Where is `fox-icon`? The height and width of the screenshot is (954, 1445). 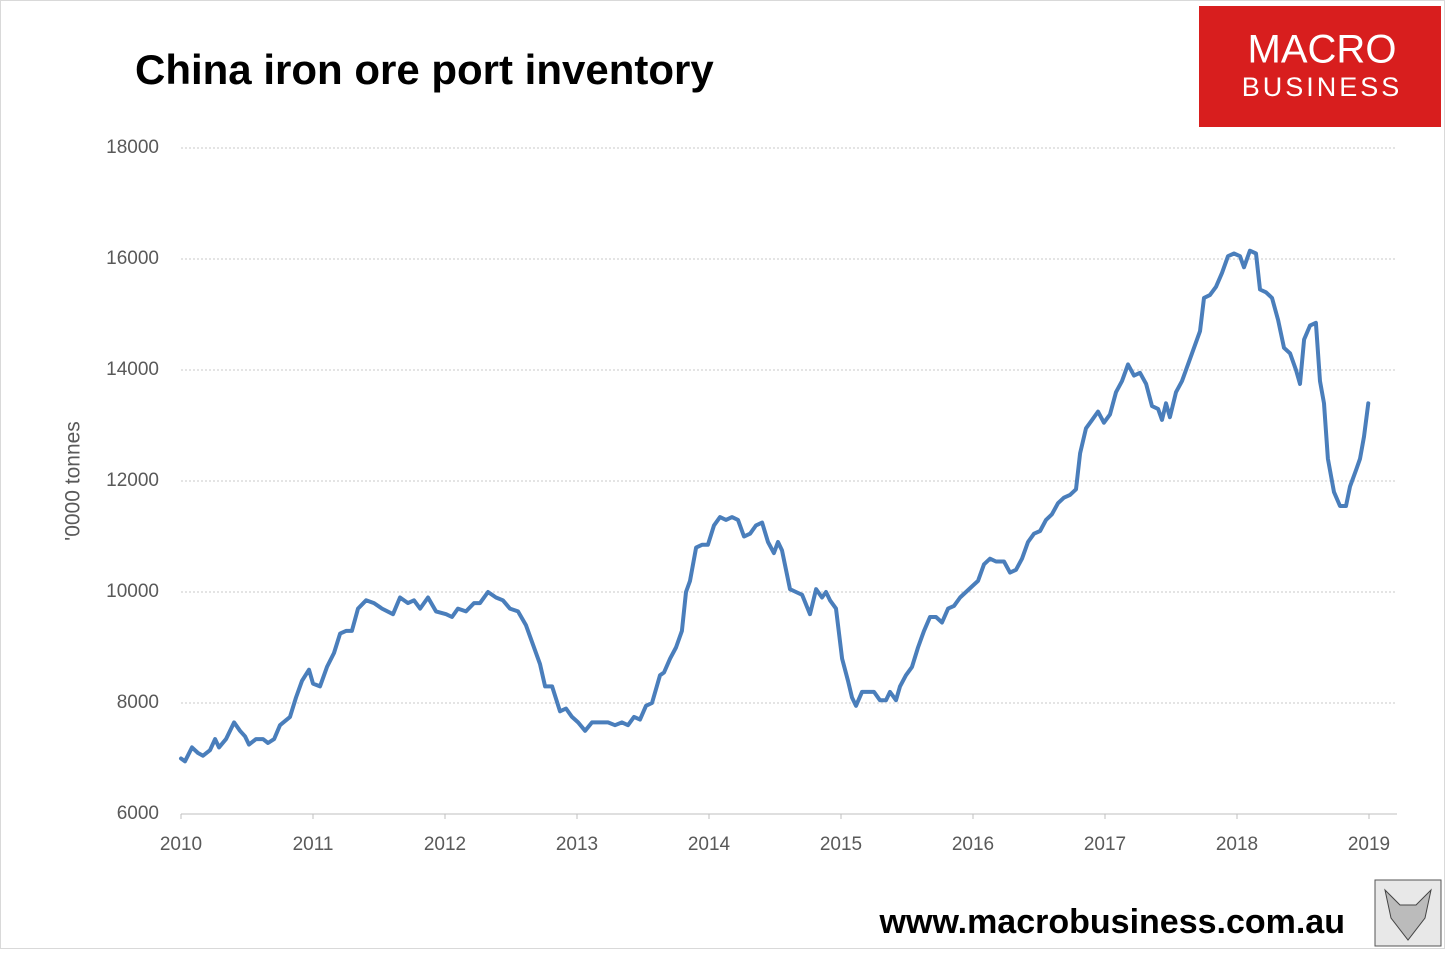
fox-icon is located at coordinates (1408, 914).